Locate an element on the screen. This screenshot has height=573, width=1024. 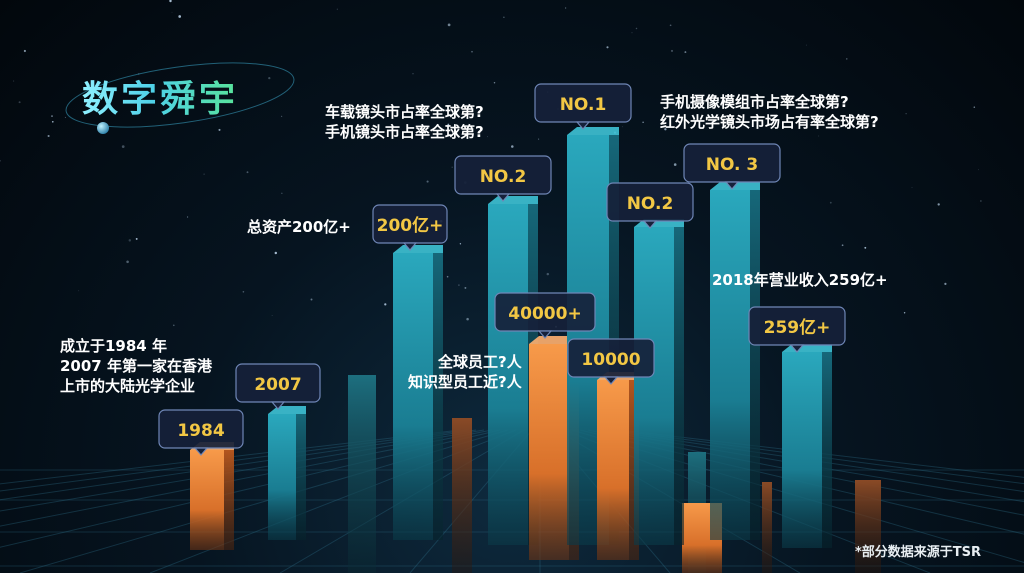
bar-label: 200亿+ is located at coordinates (410, 227).